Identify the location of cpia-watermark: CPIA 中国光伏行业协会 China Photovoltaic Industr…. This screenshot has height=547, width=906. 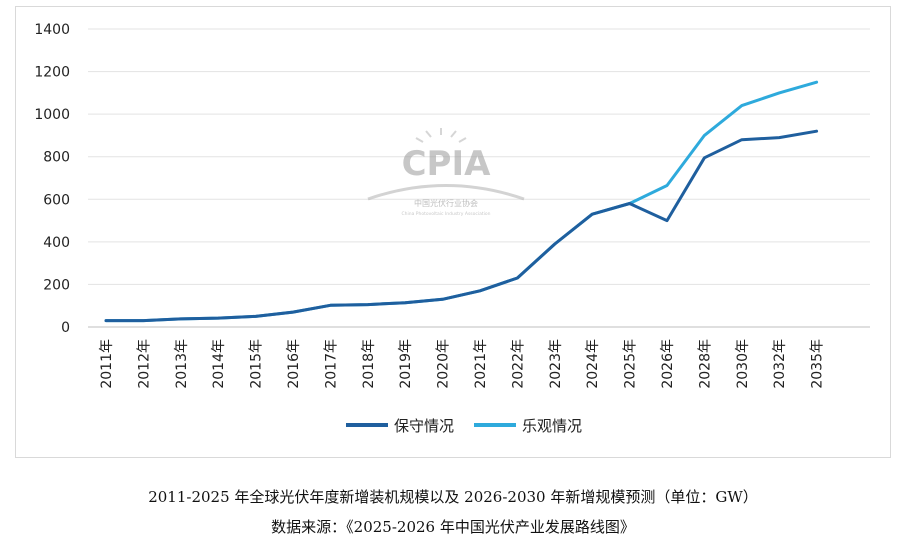
(446, 172).